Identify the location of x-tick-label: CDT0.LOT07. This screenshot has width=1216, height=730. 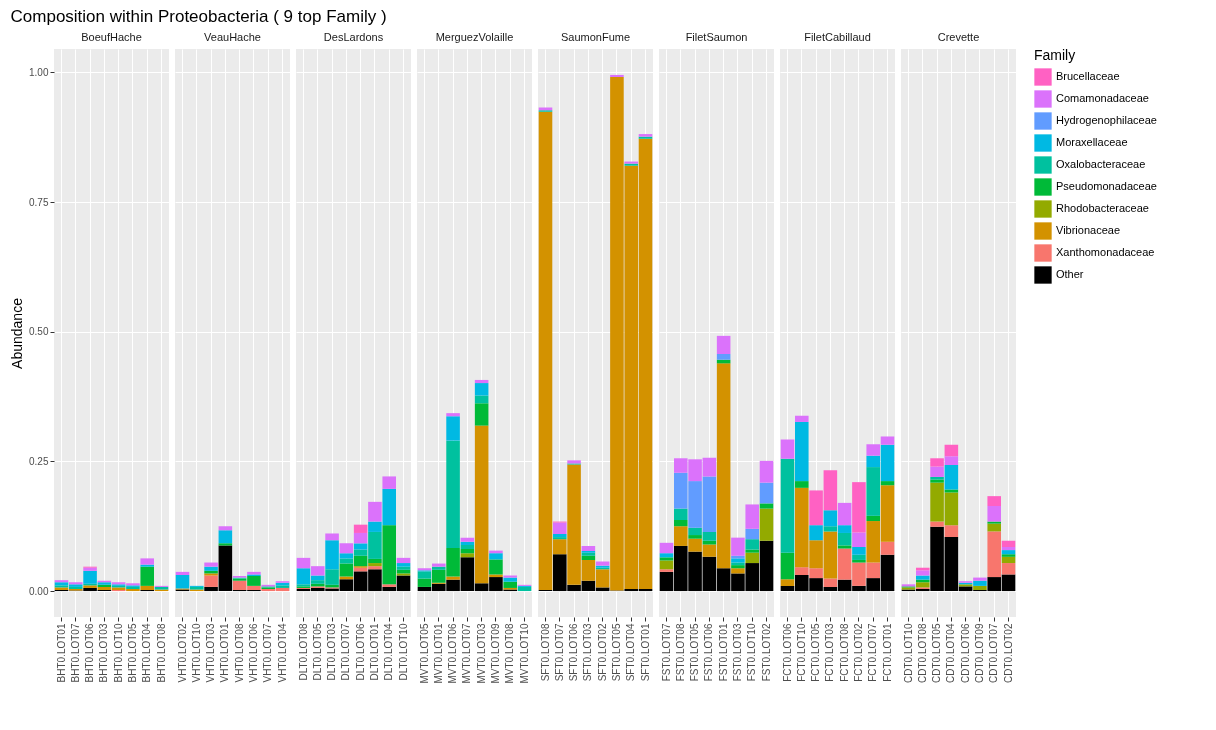
(994, 653).